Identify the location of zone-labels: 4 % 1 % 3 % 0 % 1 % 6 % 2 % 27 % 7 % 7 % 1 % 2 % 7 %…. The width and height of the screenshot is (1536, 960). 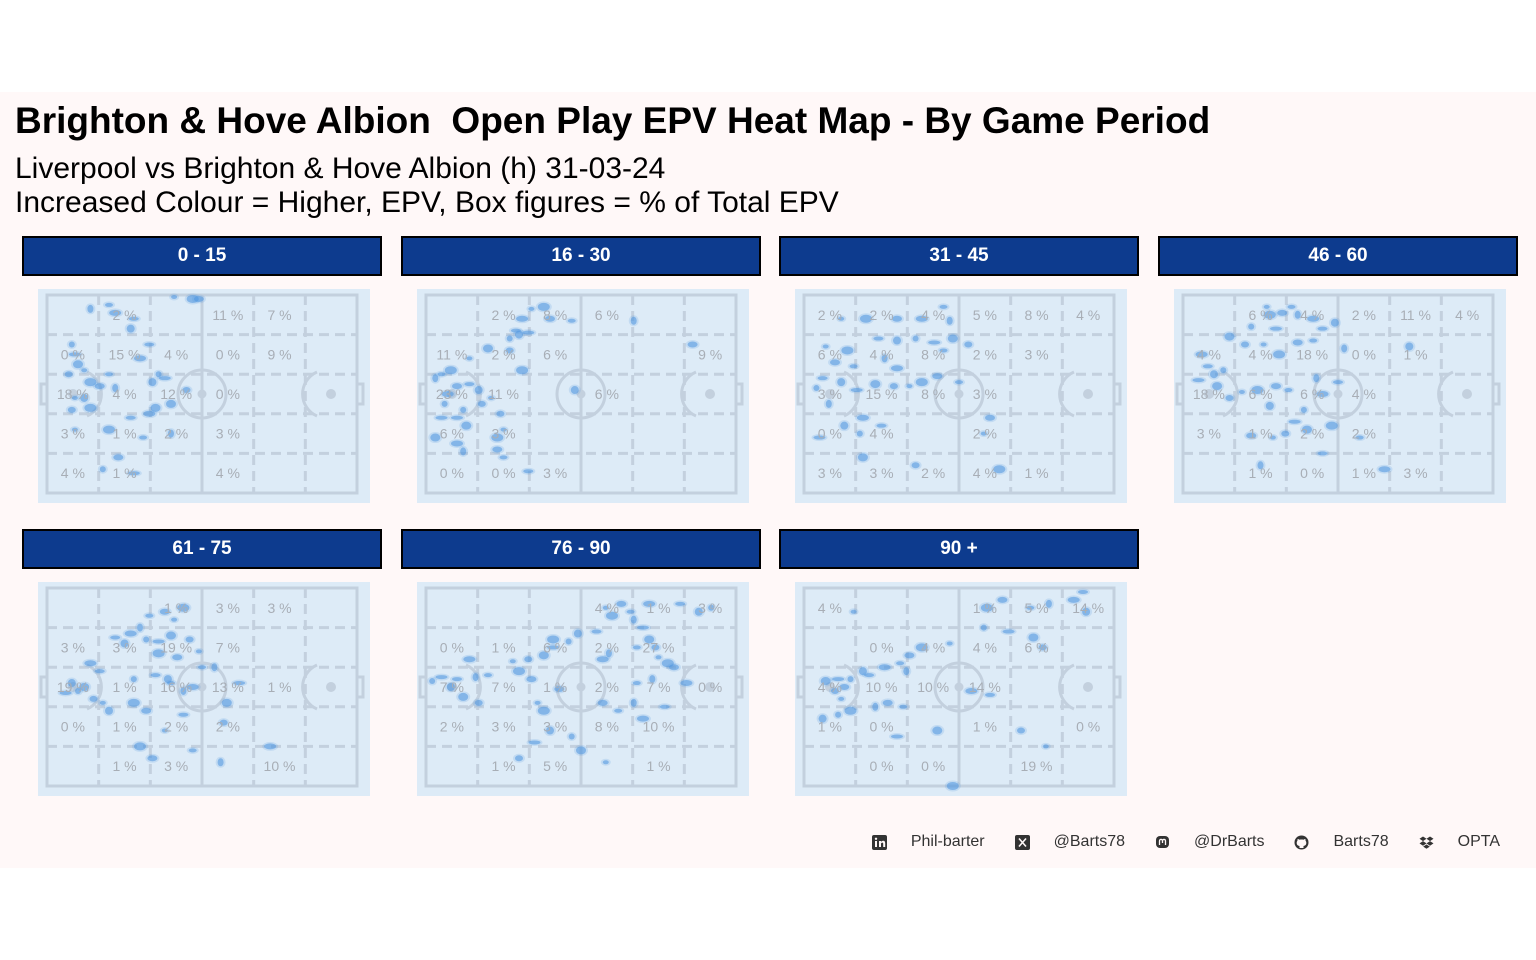
(581, 687).